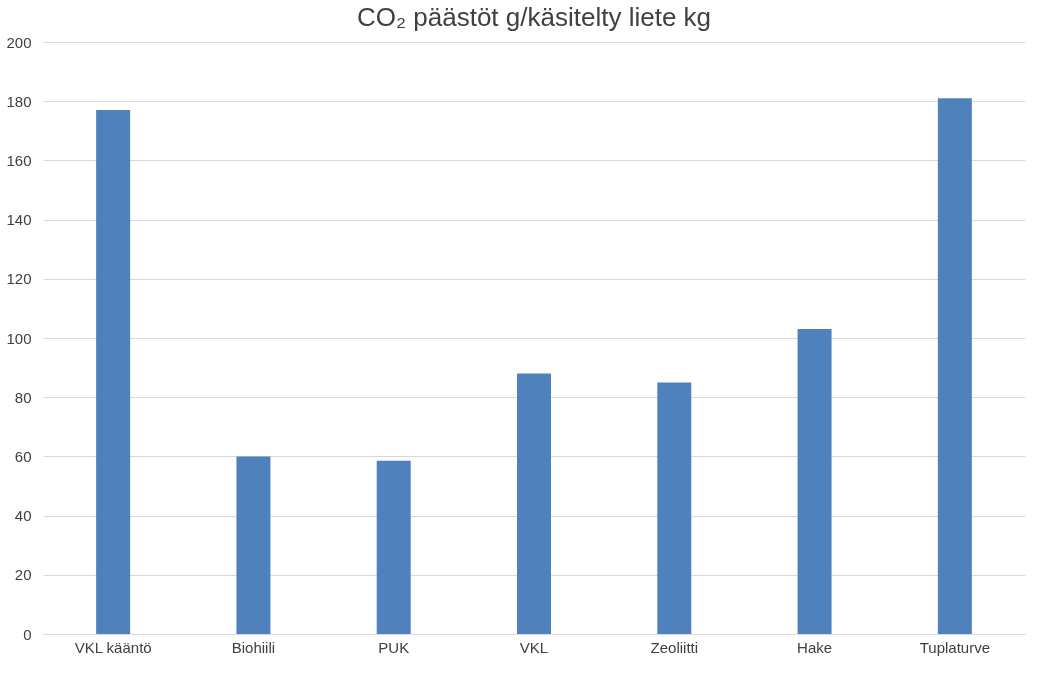 This screenshot has width=1040, height=673. What do you see at coordinates (19, 279) in the screenshot?
I see `y-tick-label: 120` at bounding box center [19, 279].